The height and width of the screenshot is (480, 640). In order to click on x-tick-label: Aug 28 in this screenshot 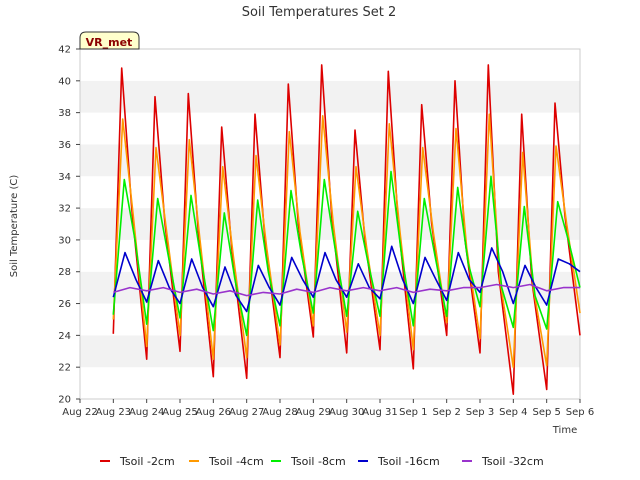, I will do `click(279, 412)`.